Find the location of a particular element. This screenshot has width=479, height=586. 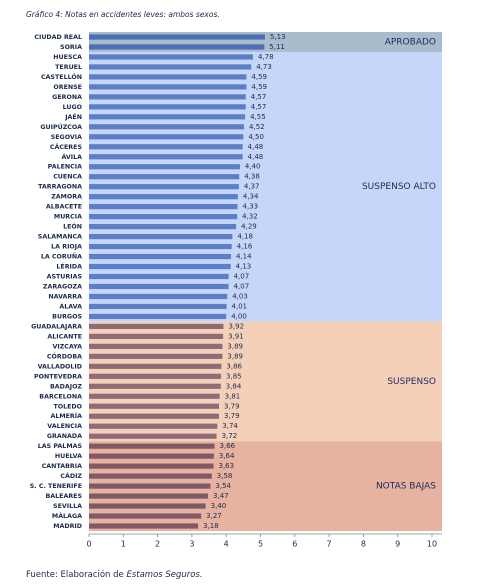

value-label: 3,27 is located at coordinates (214, 516).